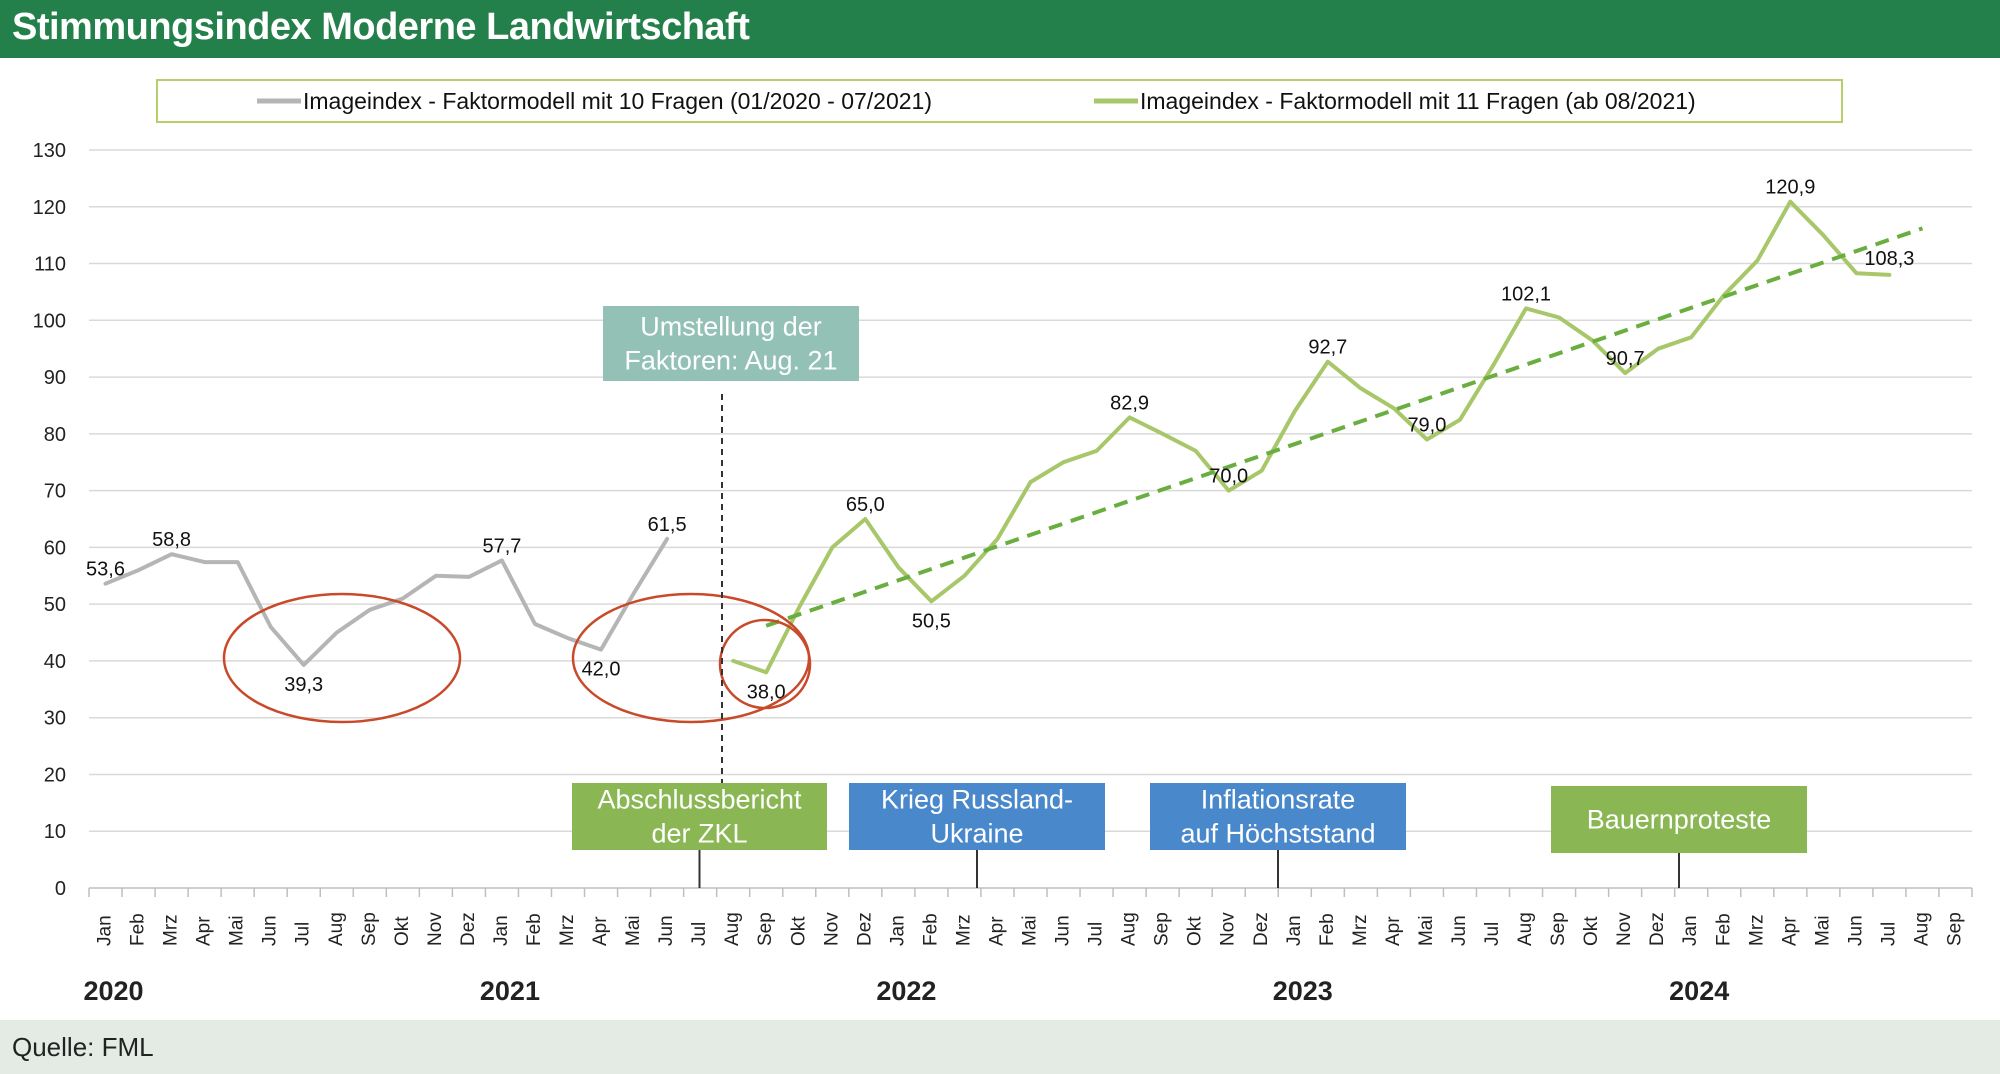  Describe the element at coordinates (977, 816) in the screenshot. I see `annotation-box-krieg` at that location.